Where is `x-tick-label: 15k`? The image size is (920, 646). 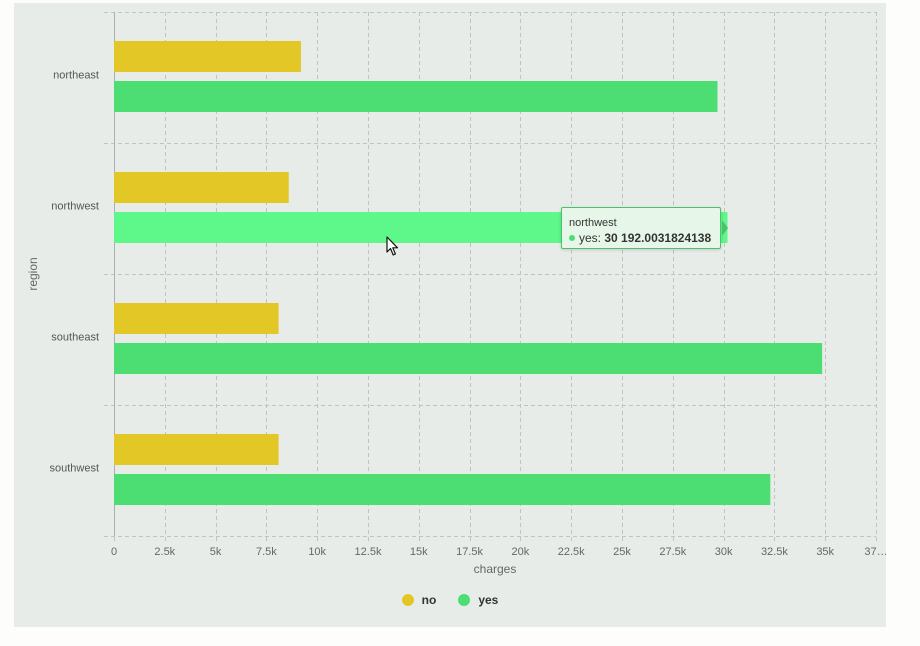
x-tick-label: 15k is located at coordinates (419, 552).